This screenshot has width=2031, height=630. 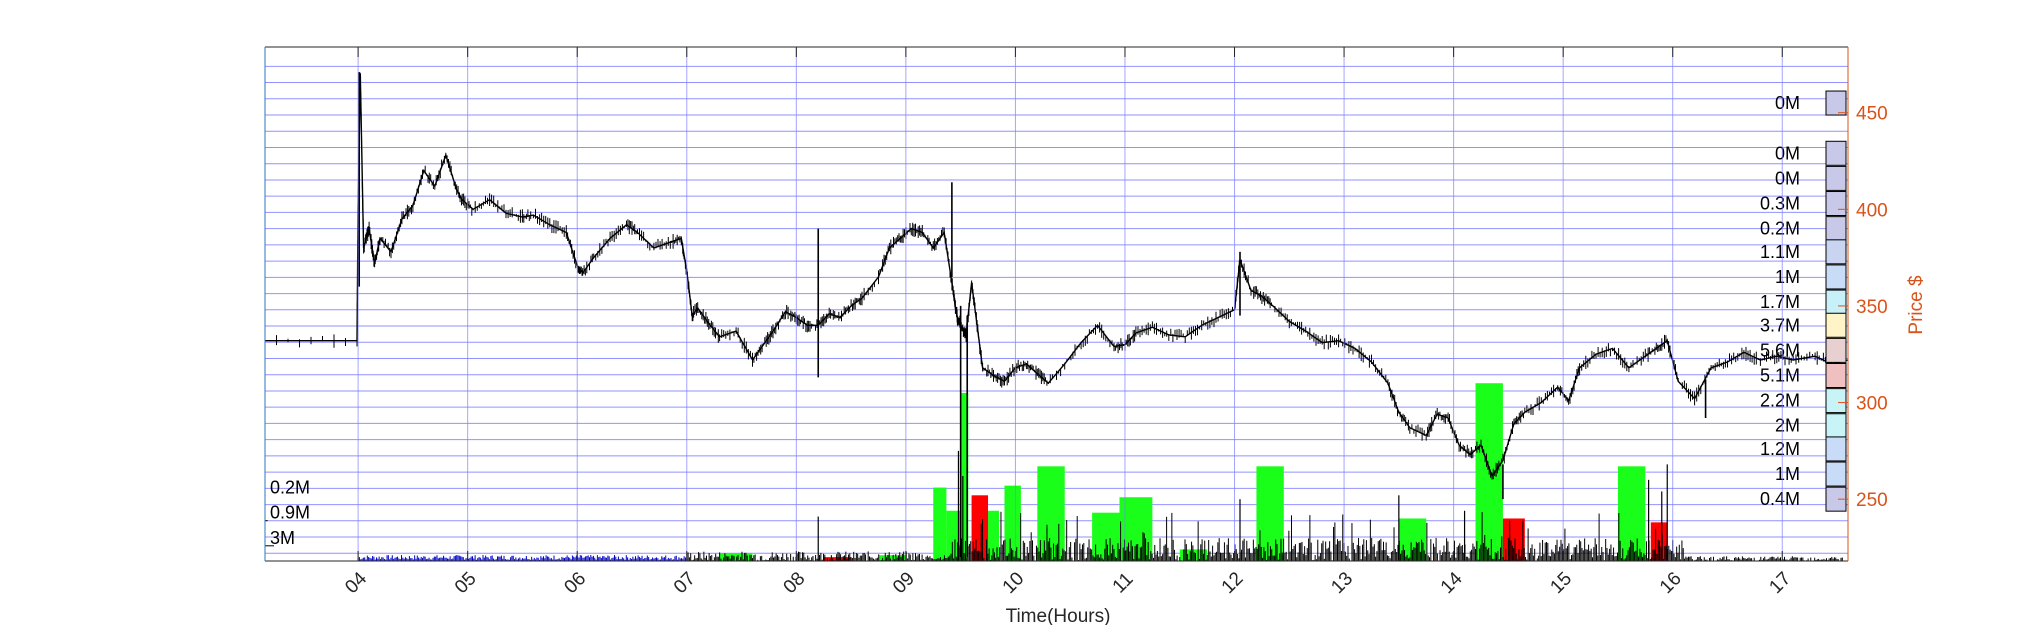 I want to click on volume-profile-label: 2.2M, so click(x=1780, y=401).